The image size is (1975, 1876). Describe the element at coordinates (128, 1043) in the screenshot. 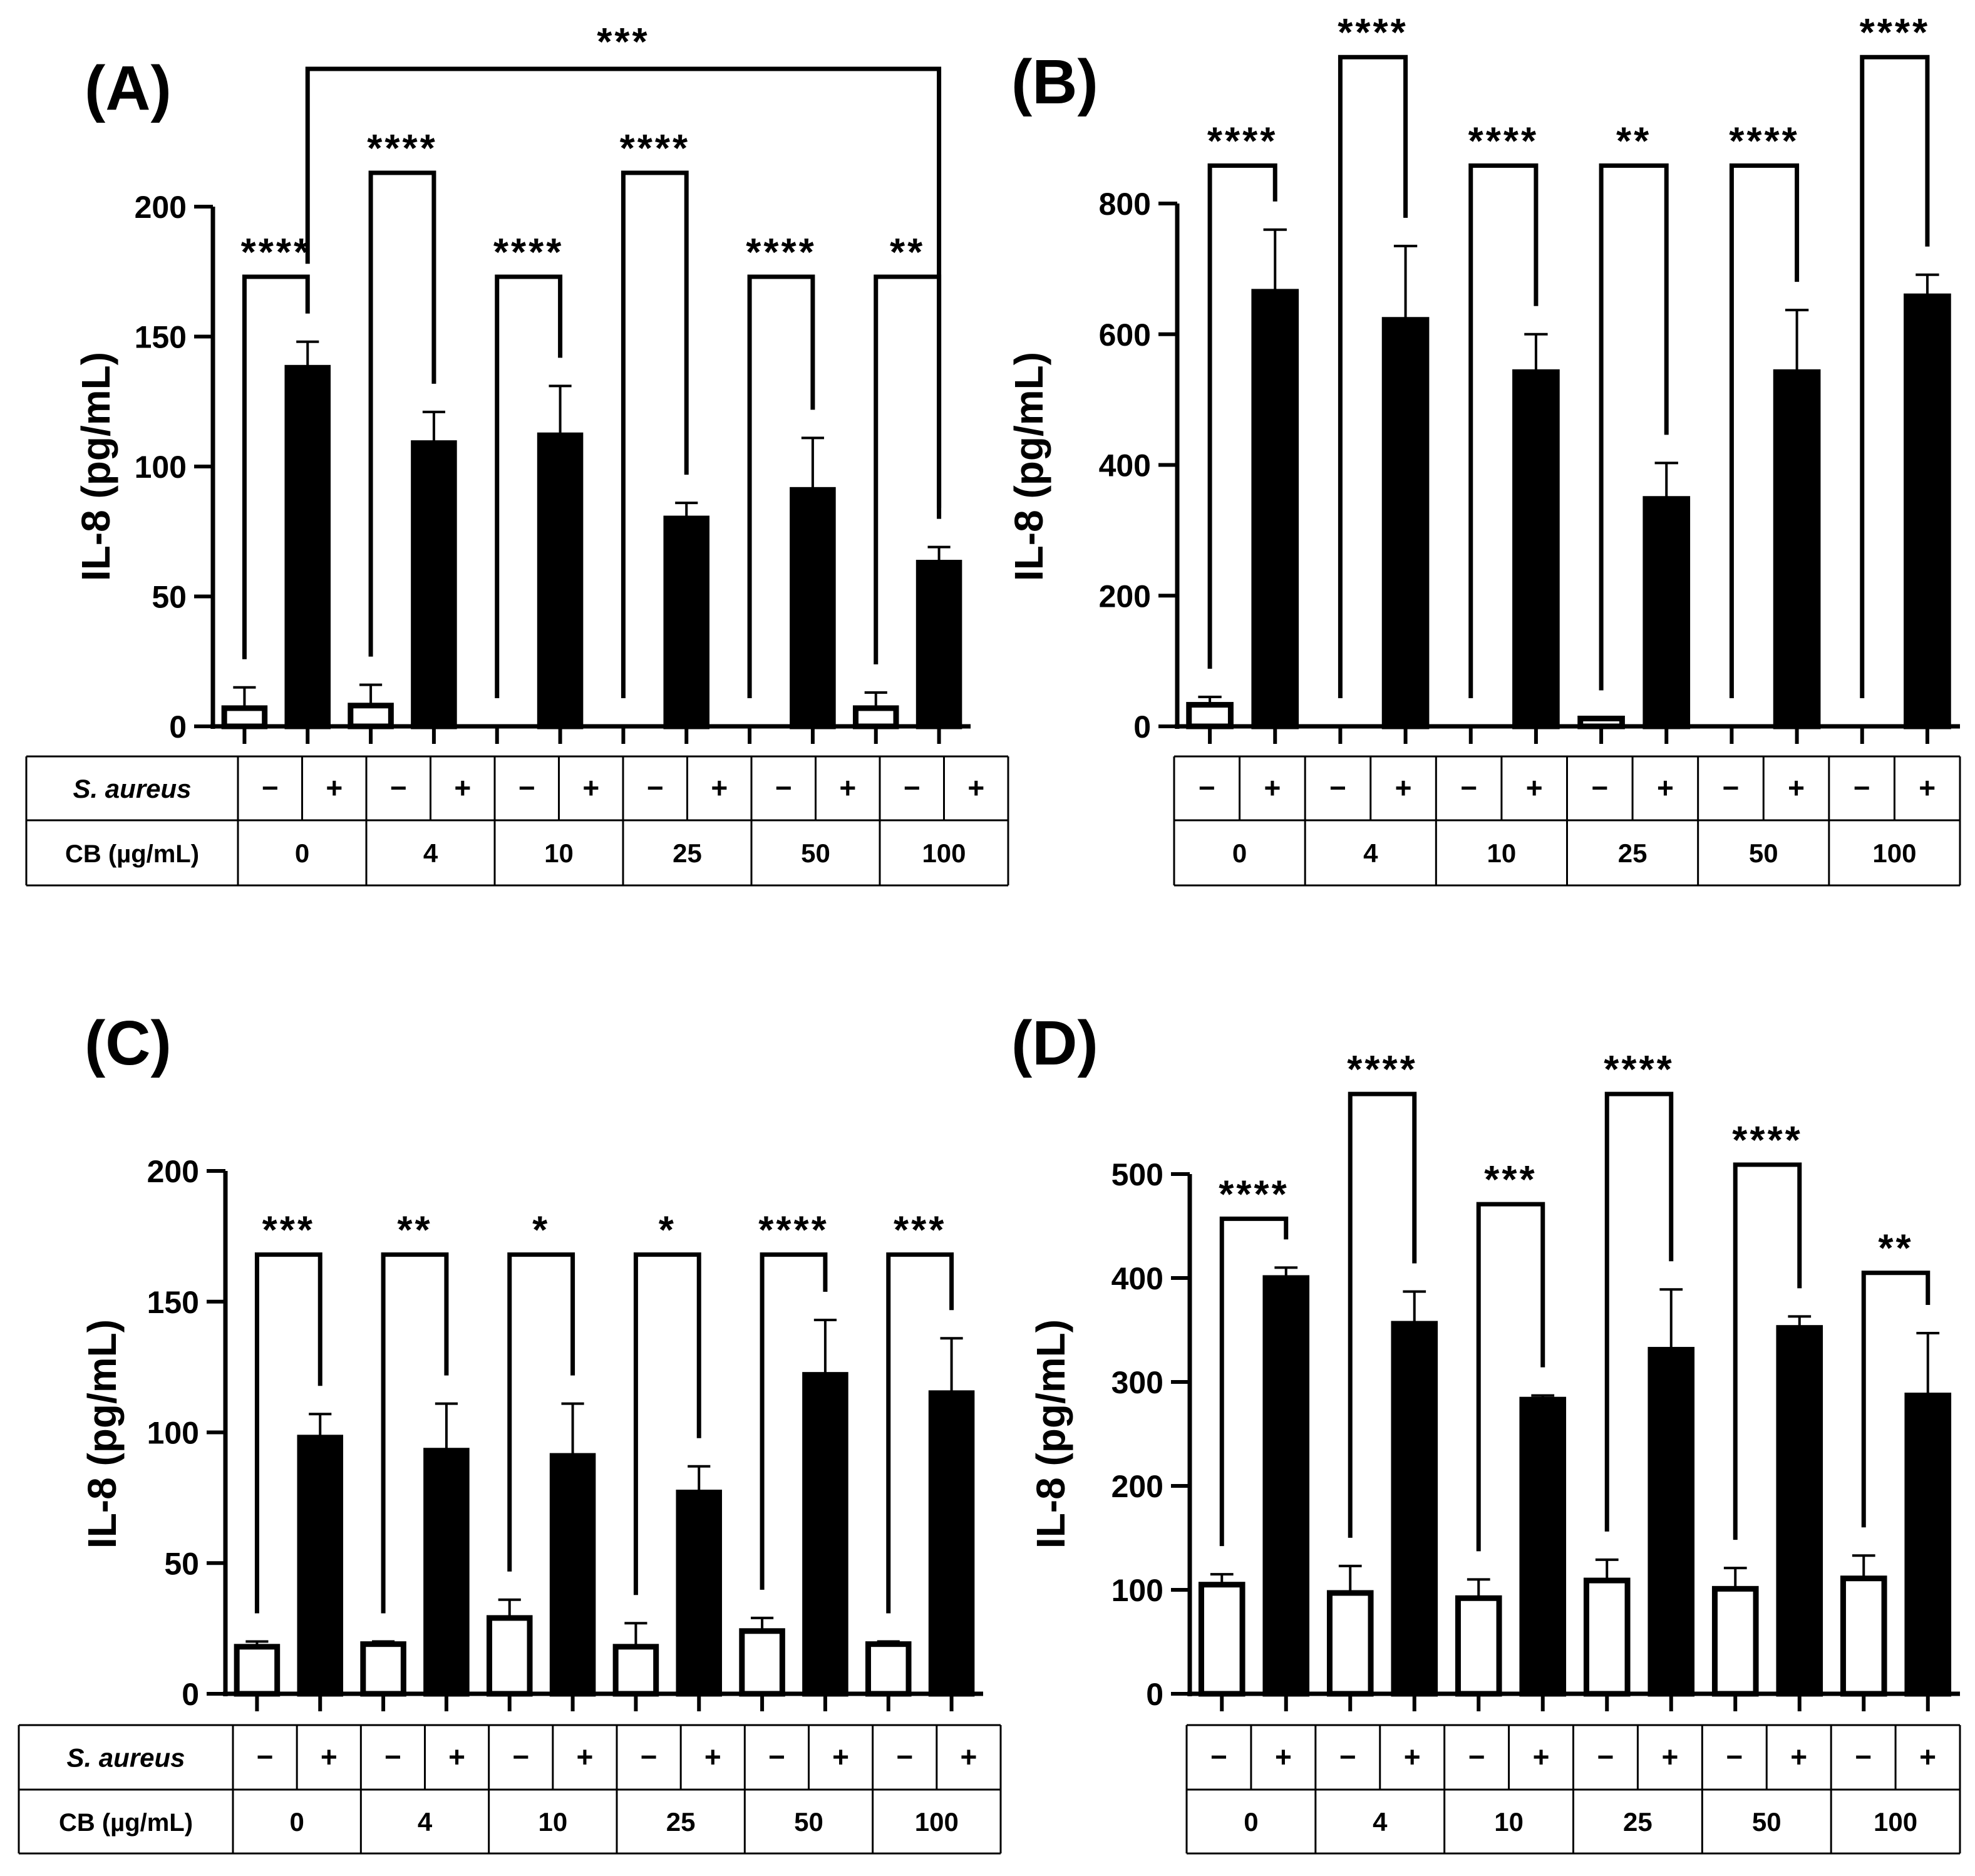

I see `panel-title: (C)` at that location.